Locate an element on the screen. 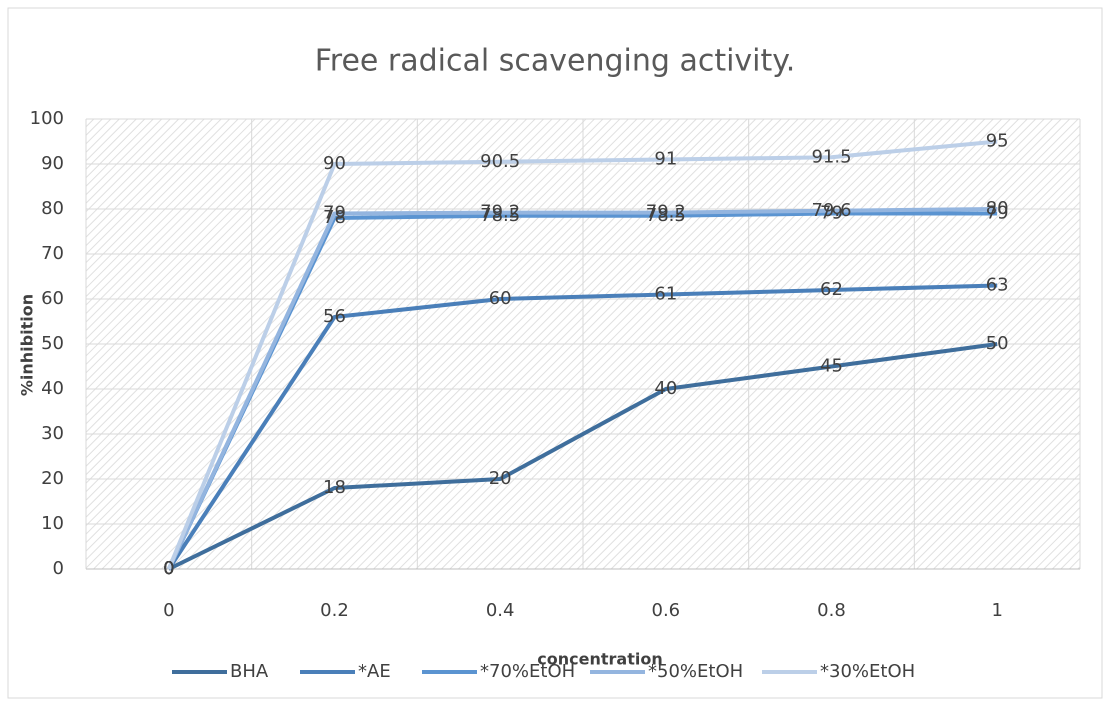 The height and width of the screenshot is (711, 1110). data-label: 56 is located at coordinates (334, 316).